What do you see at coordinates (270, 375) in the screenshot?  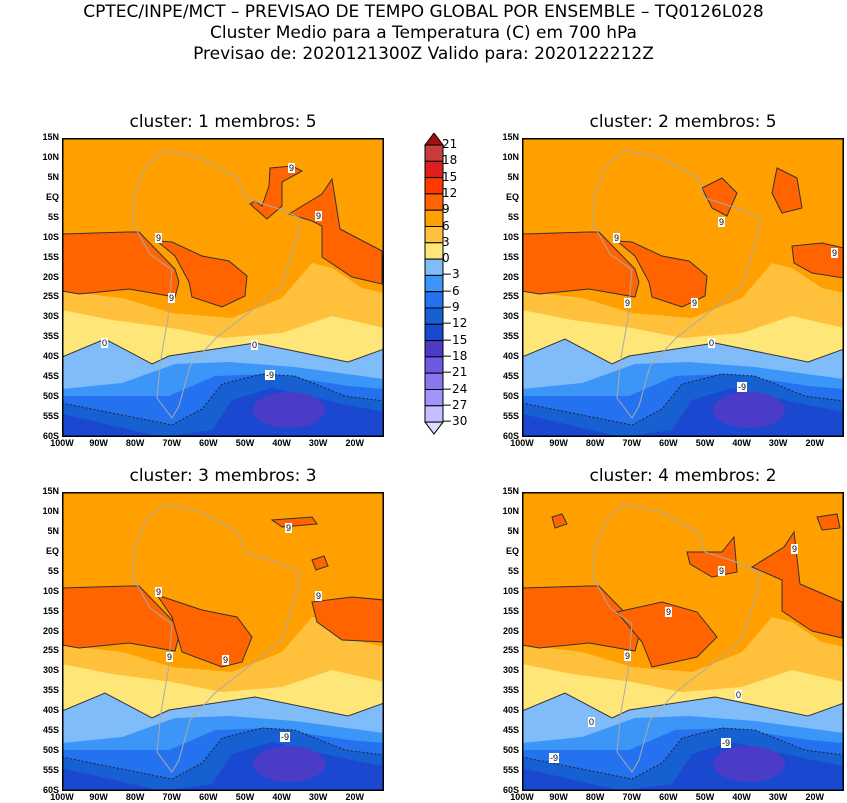 I see `contour-label: -9` at bounding box center [270, 375].